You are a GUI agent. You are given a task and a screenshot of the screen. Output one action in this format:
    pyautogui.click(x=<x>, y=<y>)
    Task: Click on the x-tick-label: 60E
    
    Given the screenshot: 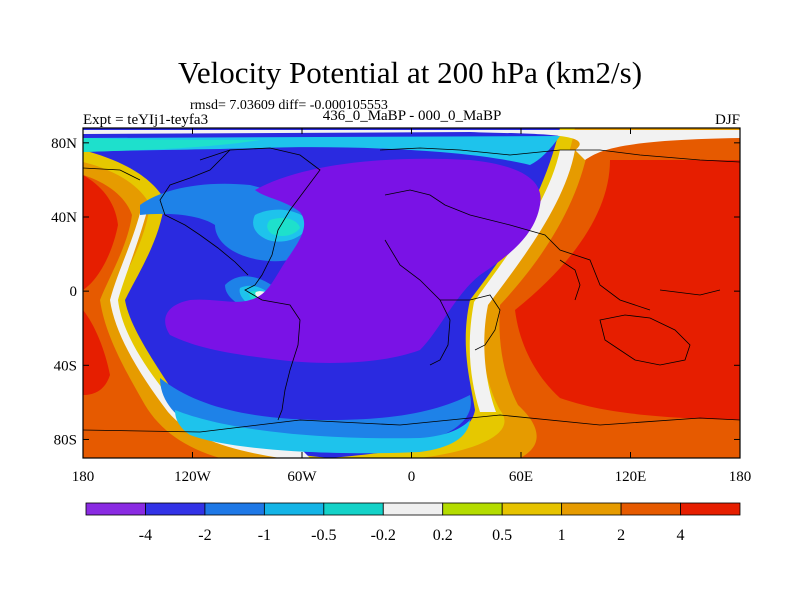 What is the action you would take?
    pyautogui.click(x=521, y=477)
    